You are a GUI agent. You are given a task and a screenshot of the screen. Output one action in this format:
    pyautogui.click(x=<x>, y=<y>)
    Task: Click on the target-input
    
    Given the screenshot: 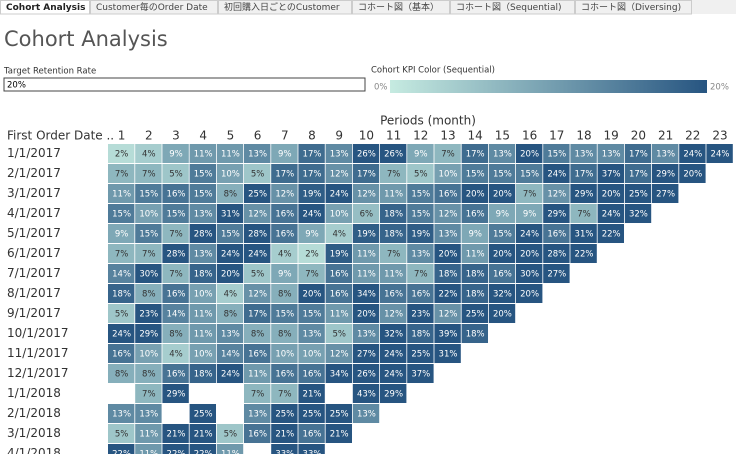 What is the action you would take?
    pyautogui.click(x=184, y=84)
    